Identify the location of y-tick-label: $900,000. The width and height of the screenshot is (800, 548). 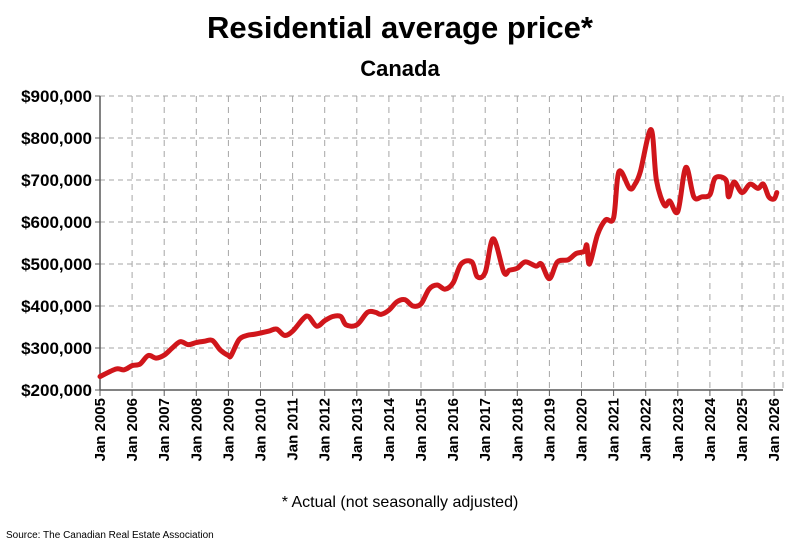
(56, 96).